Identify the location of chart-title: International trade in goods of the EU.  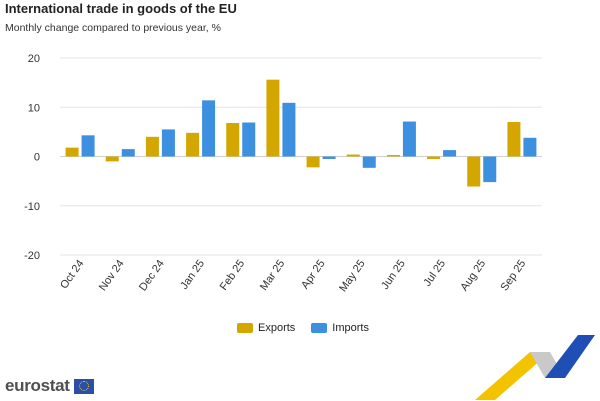
(121, 8).